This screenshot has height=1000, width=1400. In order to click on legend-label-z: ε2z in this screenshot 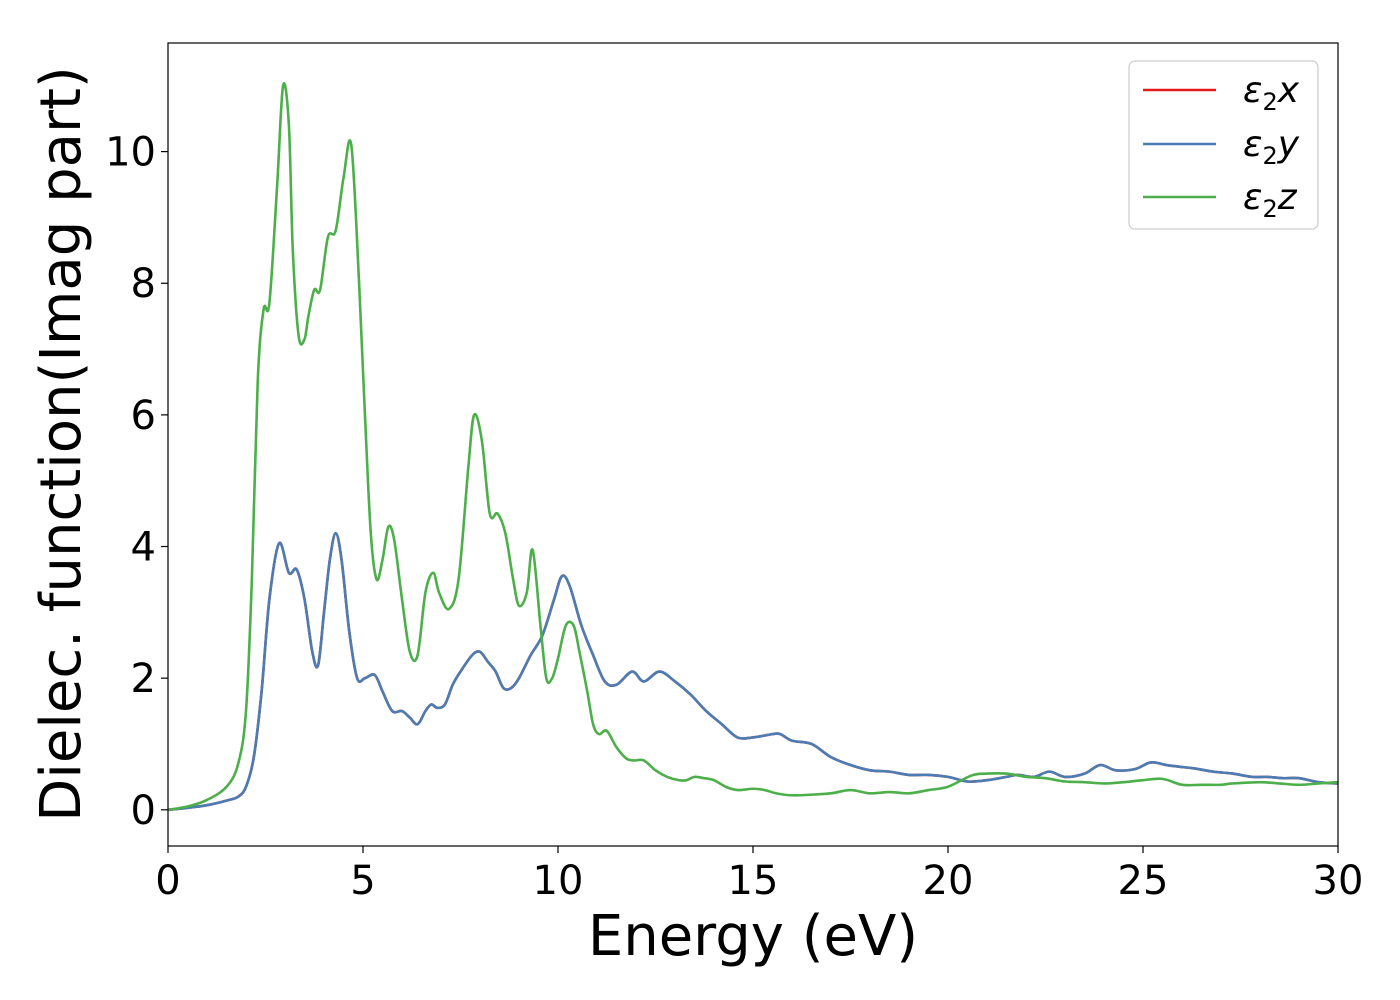, I will do `click(1270, 200)`.